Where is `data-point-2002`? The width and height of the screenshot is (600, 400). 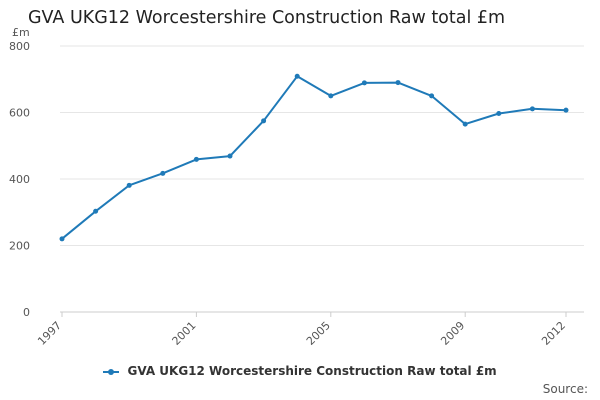
data-point-2002 is located at coordinates (230, 156).